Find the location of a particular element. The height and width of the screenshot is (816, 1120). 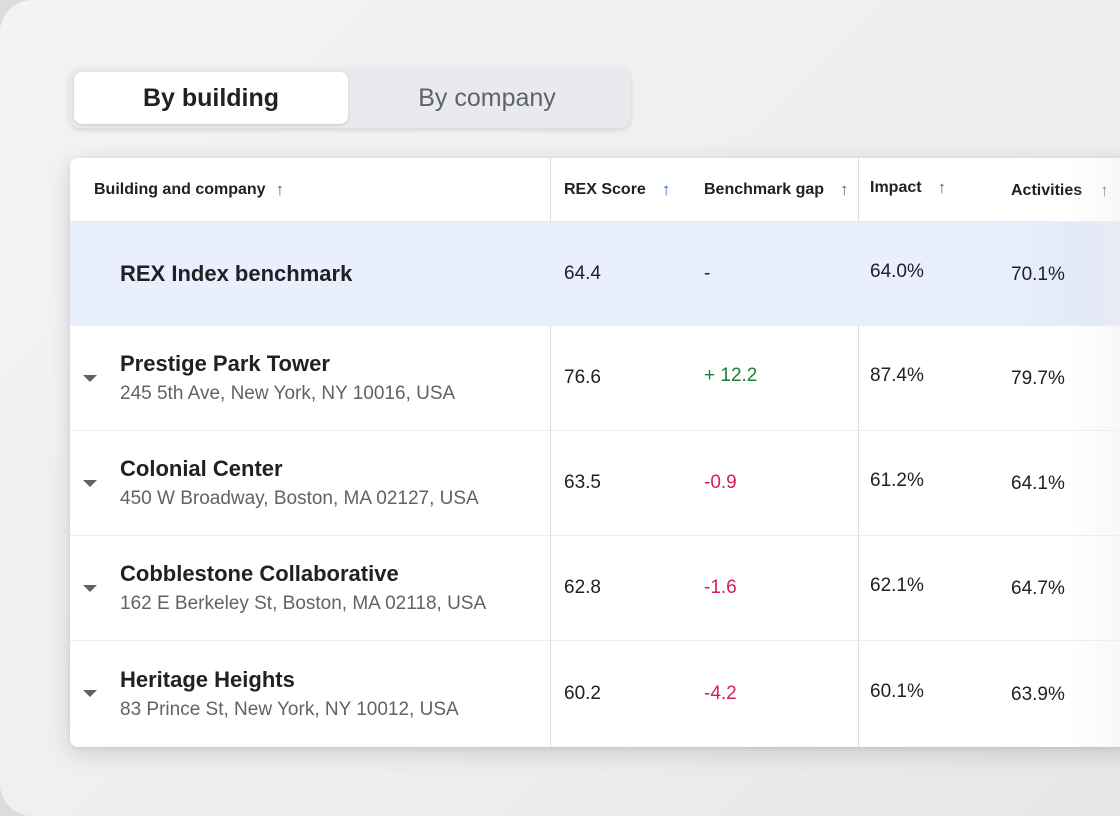

benchmark-gap: -1.6 is located at coordinates (720, 587).